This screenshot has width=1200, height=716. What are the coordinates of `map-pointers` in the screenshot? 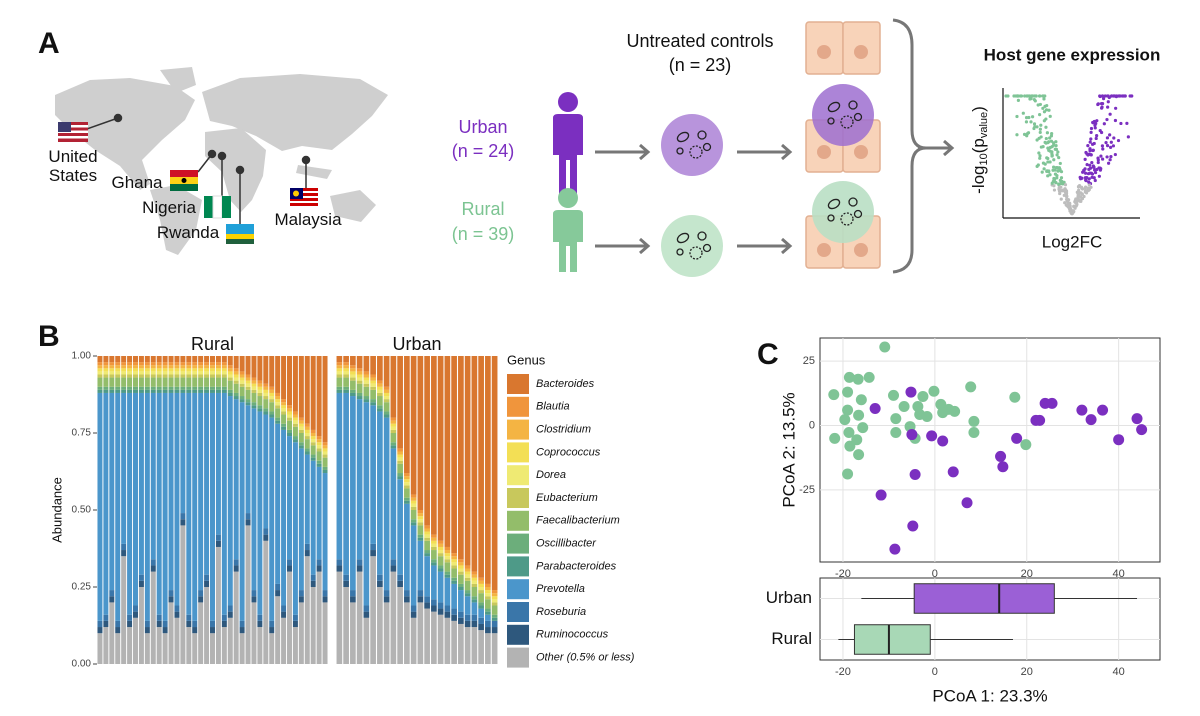 It's located at (197, 168).